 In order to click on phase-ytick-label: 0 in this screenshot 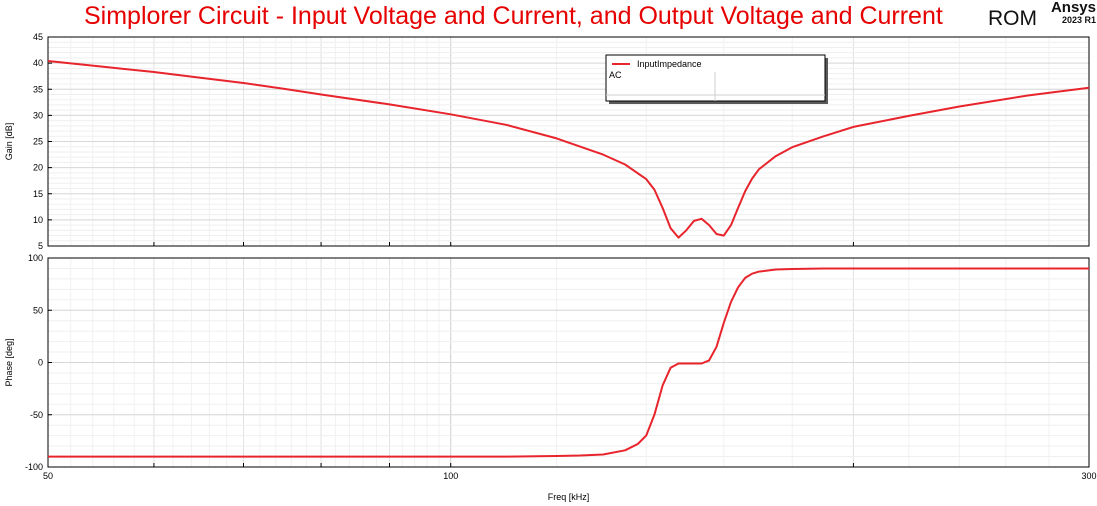, I will do `click(40, 363)`.